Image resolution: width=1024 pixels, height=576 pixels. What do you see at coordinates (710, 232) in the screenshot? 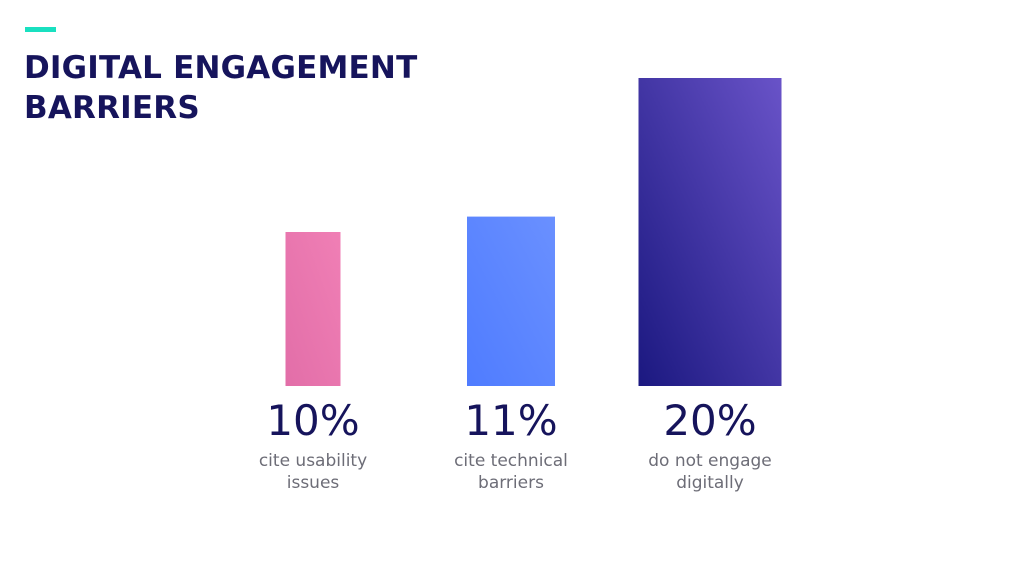
I see `bar-not-engaged` at bounding box center [710, 232].